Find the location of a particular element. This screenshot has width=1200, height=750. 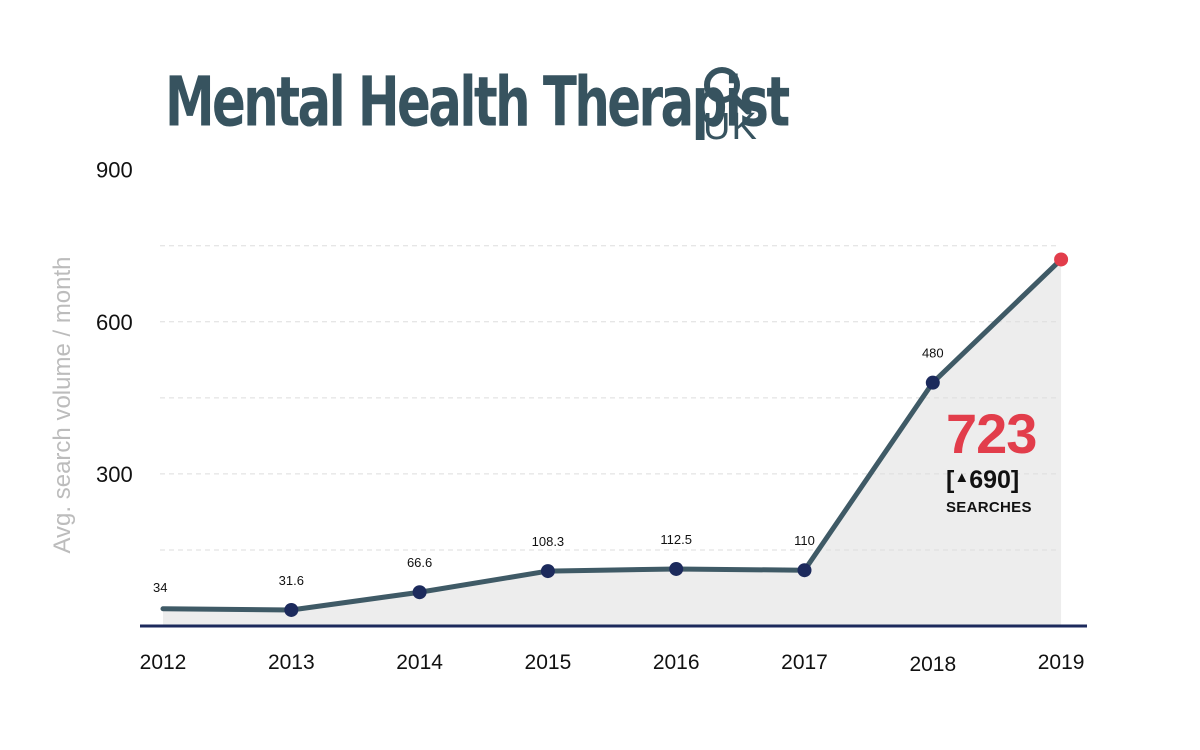

data-label: 31.6 is located at coordinates (291, 580).